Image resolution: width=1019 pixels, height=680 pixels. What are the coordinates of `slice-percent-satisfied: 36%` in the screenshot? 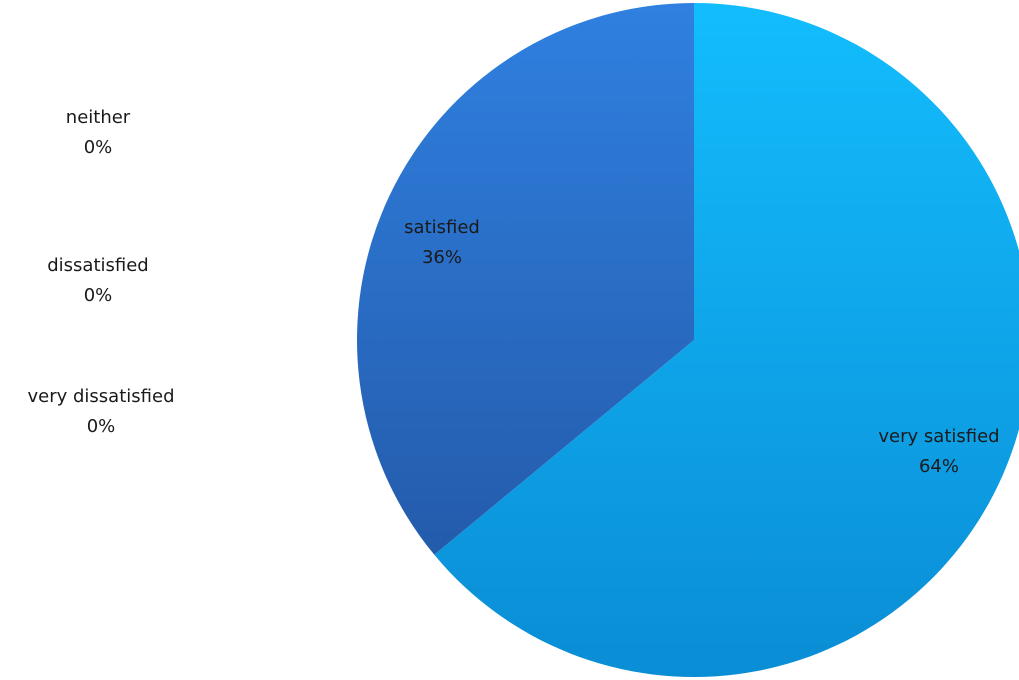 It's located at (442, 257).